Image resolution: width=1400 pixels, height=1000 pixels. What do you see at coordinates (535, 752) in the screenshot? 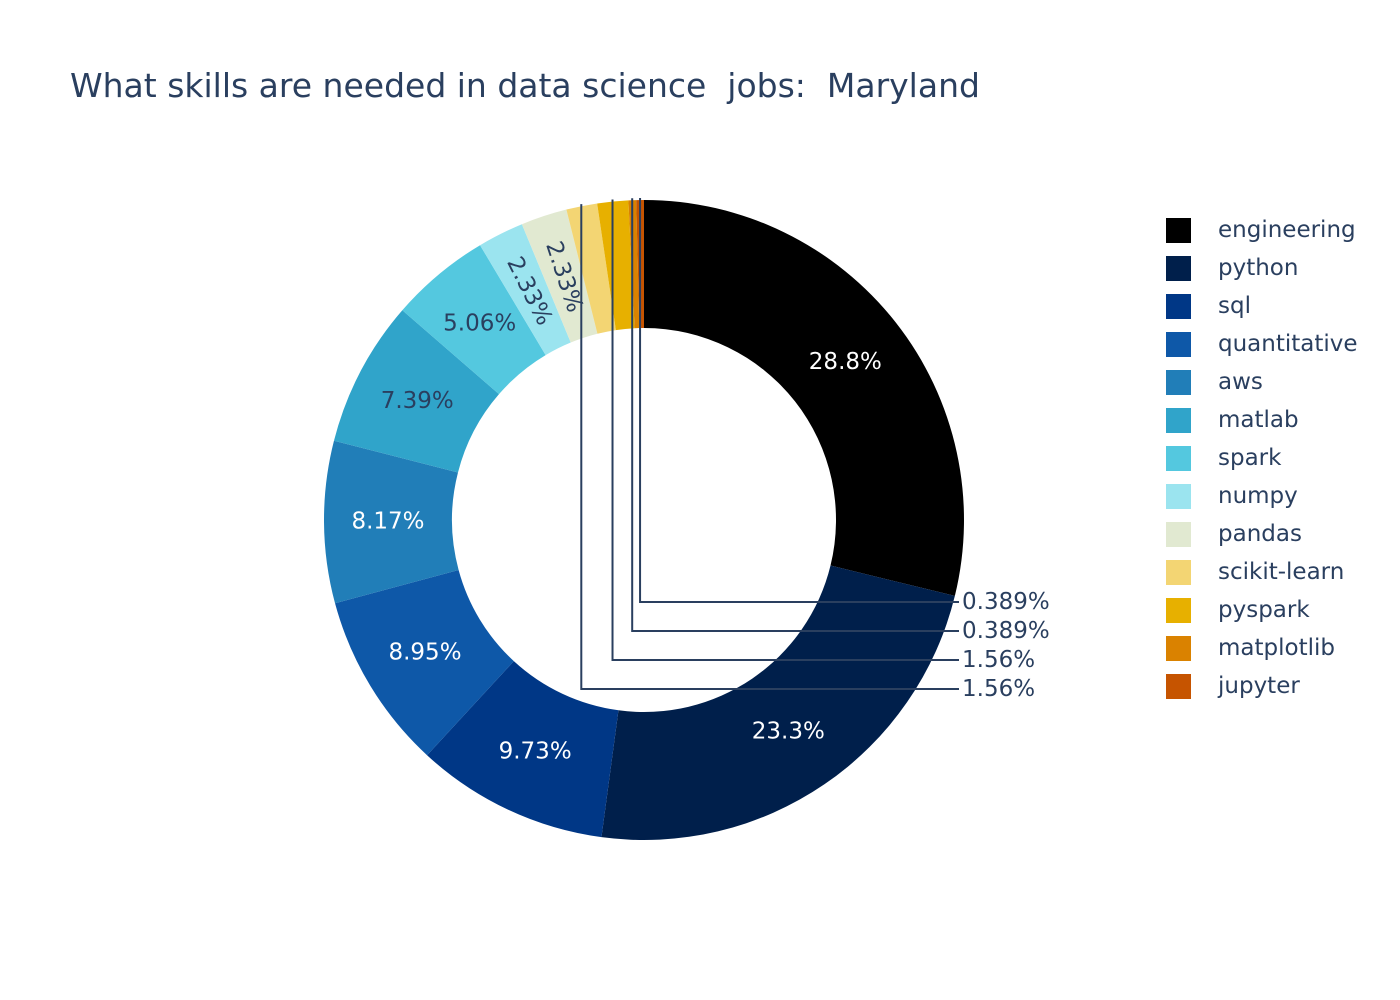
I see `slice-label-sql: 9.73%` at bounding box center [535, 752].